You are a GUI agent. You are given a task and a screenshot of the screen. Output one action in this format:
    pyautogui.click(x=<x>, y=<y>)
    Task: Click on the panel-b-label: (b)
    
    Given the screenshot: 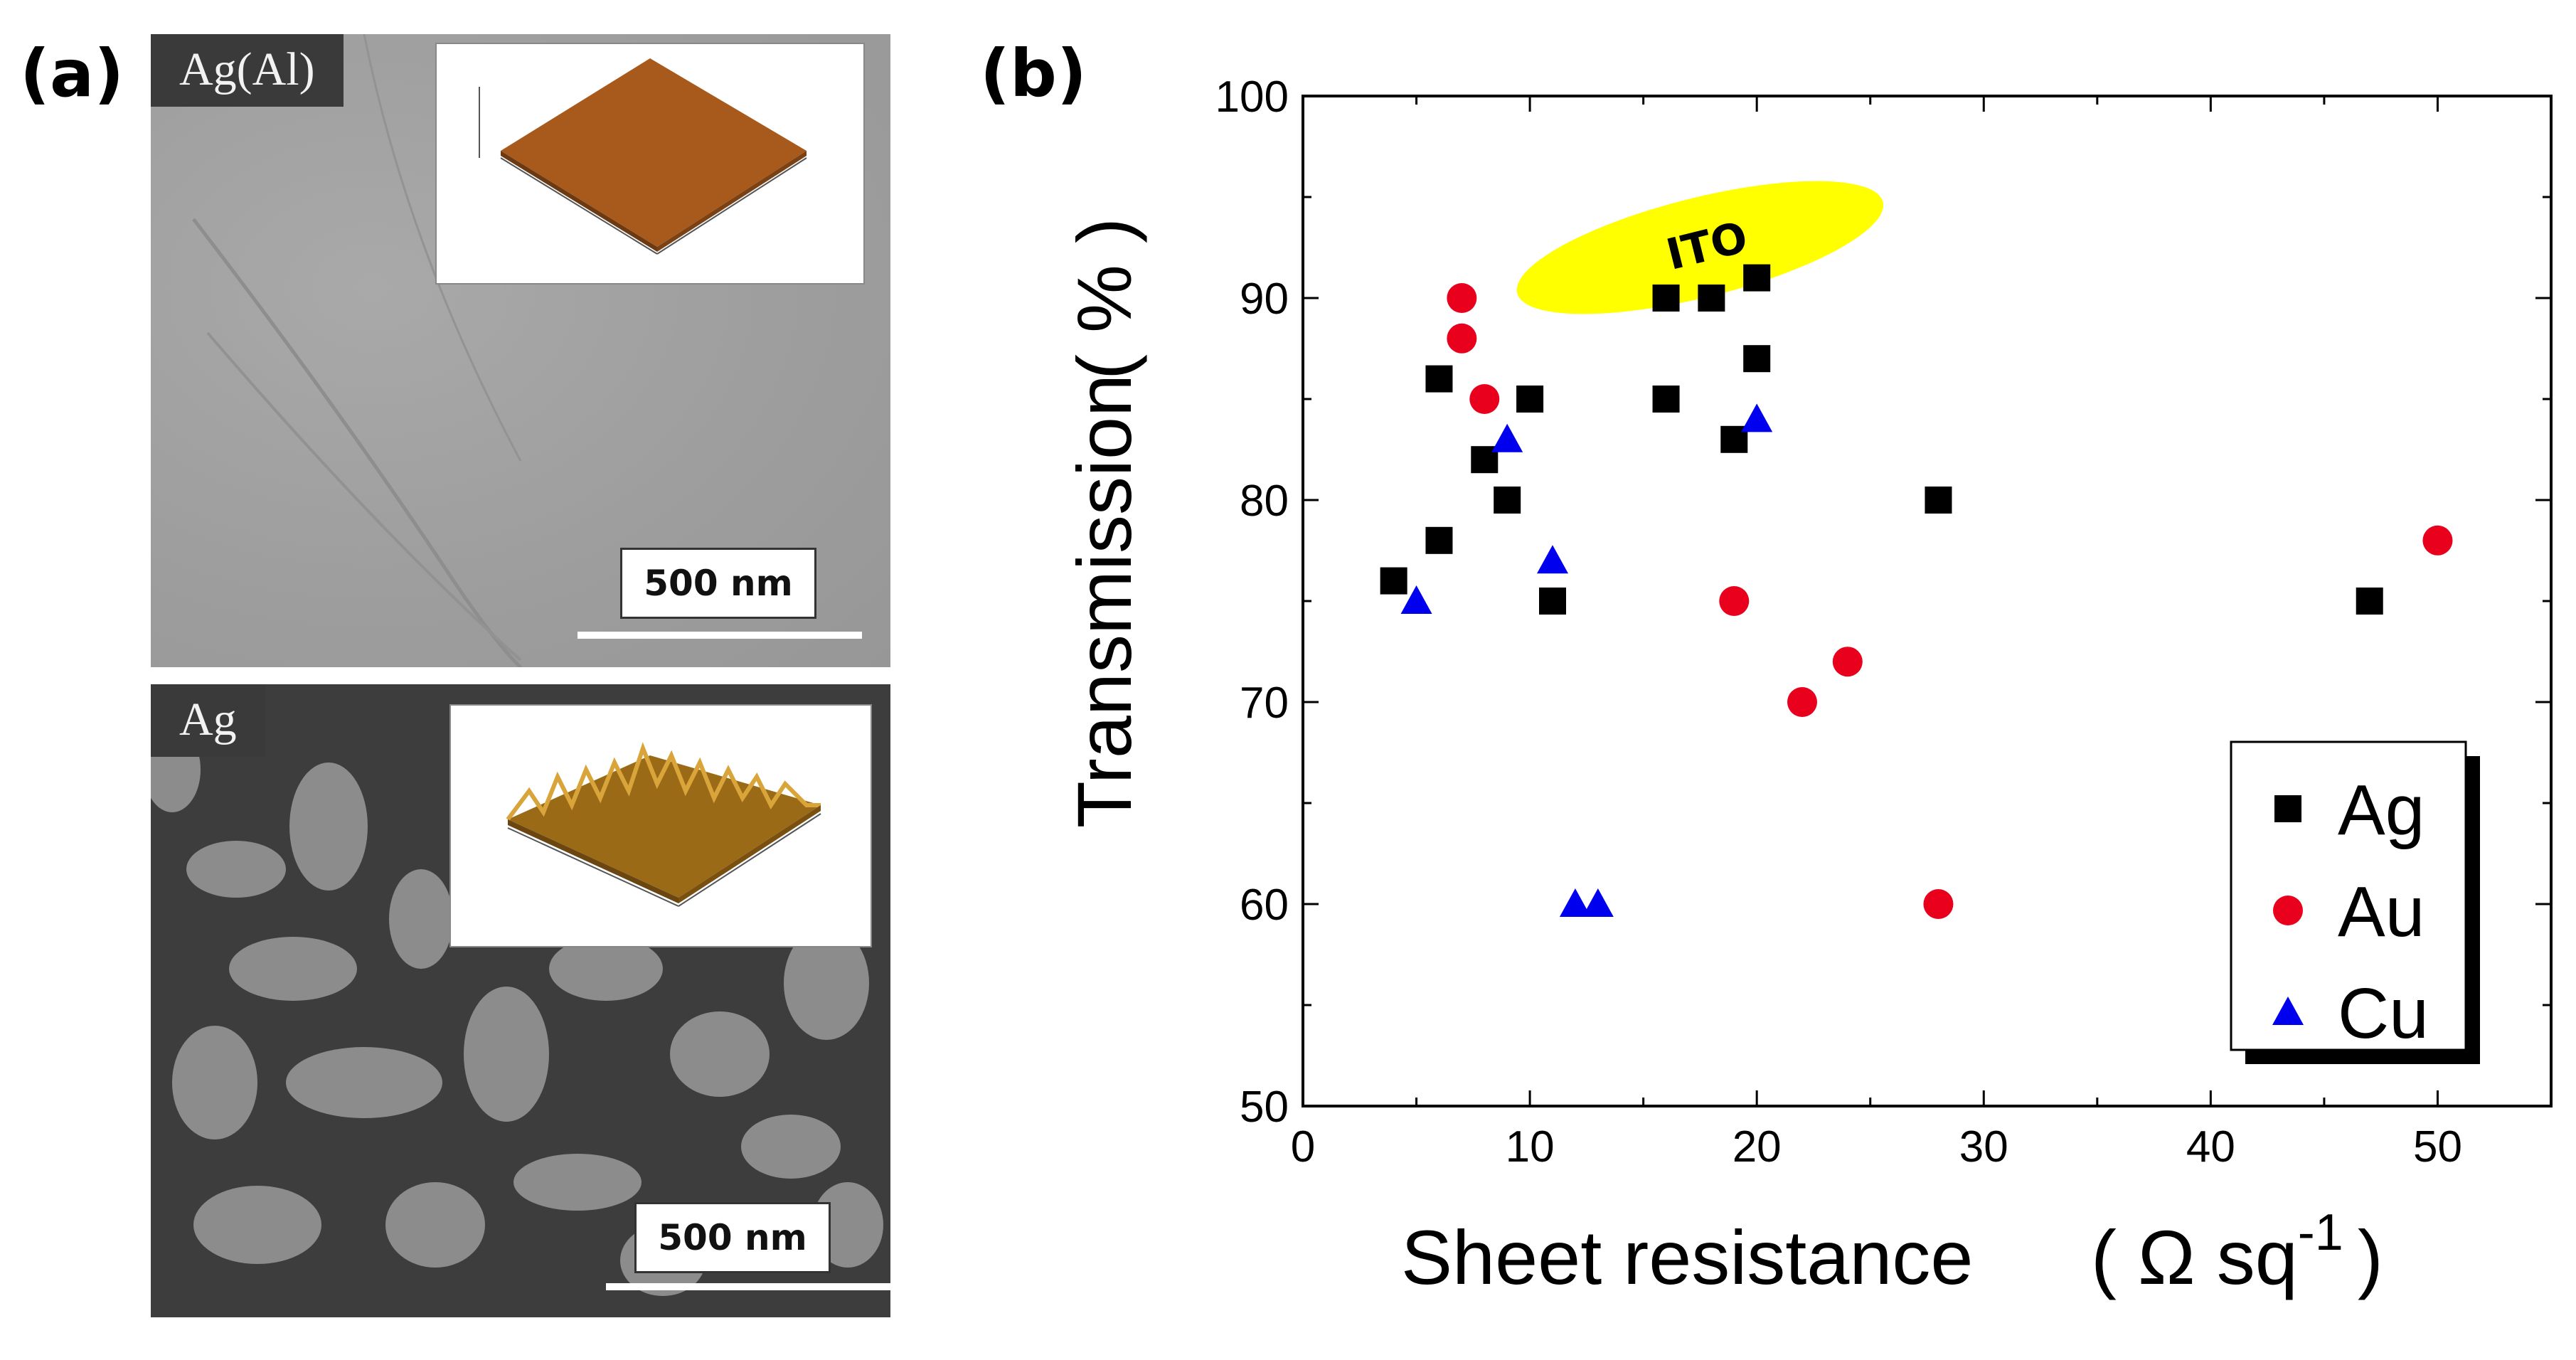 What is the action you would take?
    pyautogui.click(x=1033, y=74)
    